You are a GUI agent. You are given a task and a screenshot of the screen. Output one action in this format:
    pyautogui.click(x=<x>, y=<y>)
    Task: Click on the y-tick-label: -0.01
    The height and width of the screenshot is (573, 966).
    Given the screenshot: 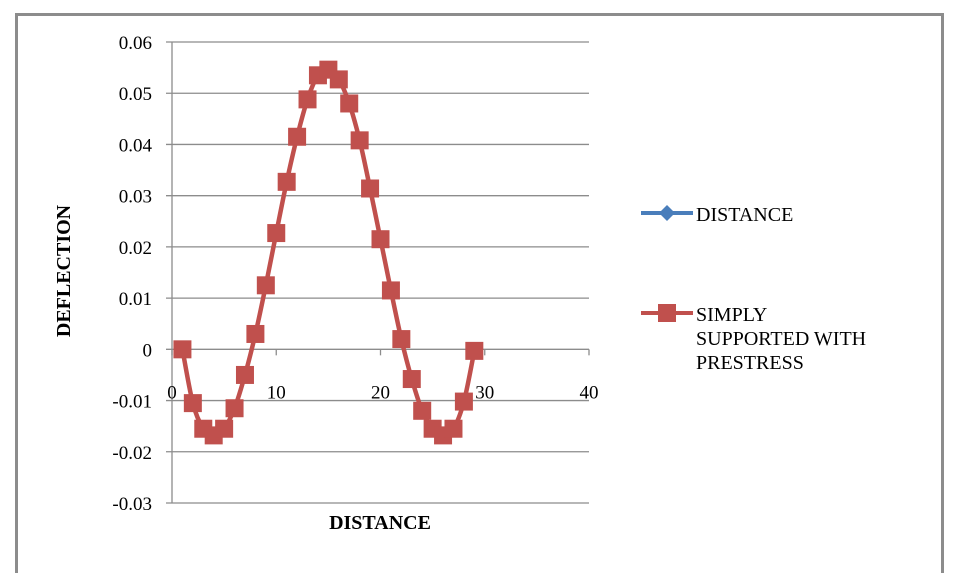 What is the action you would take?
    pyautogui.click(x=132, y=402)
    